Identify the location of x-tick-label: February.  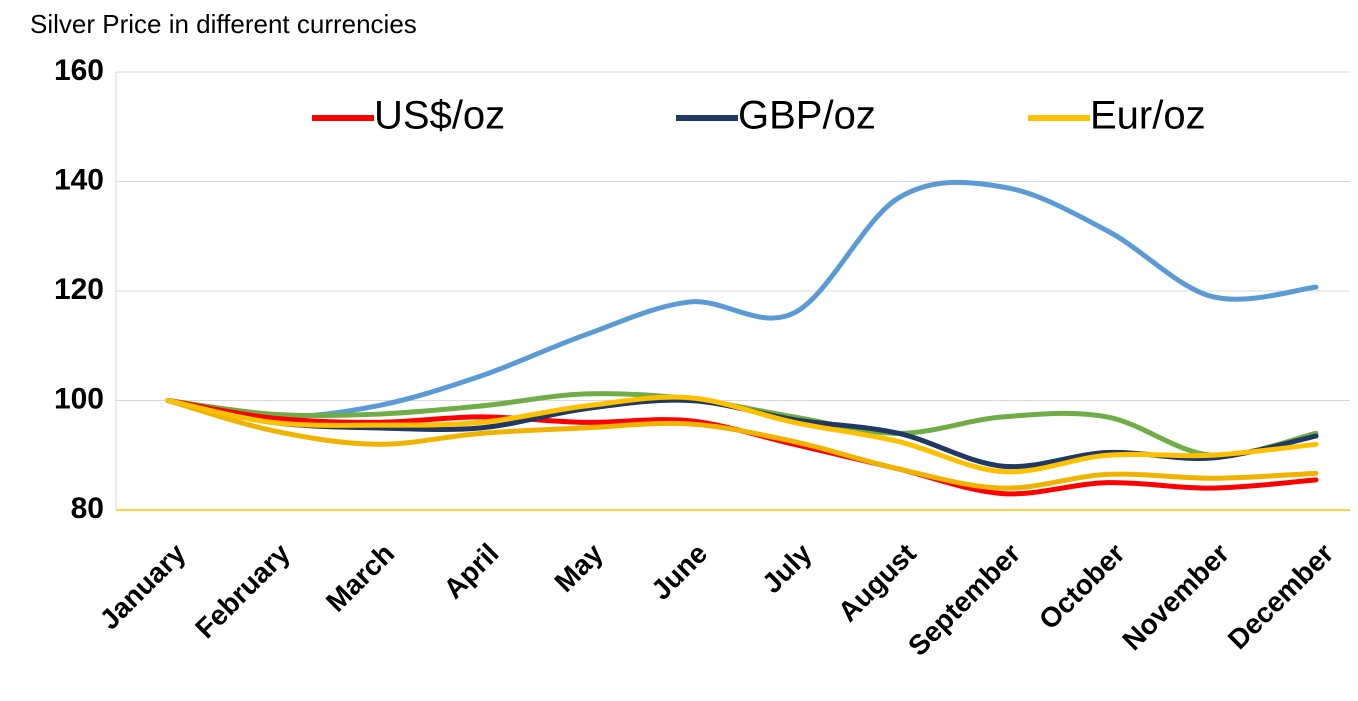
(242, 590).